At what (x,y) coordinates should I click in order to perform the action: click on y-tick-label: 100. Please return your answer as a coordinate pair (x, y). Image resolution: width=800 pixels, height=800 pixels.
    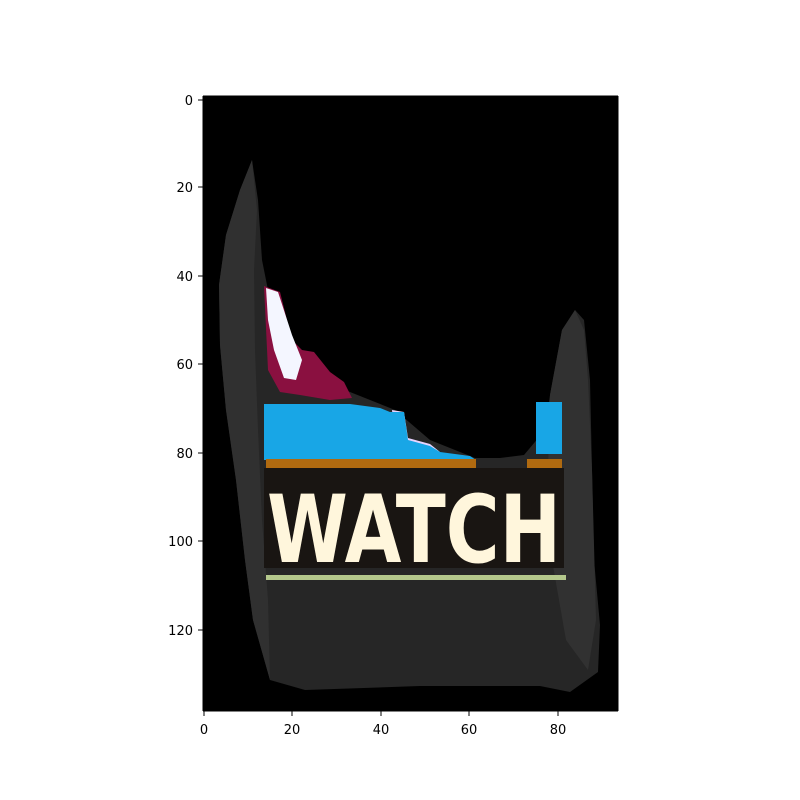
    Looking at the image, I should click on (180, 542).